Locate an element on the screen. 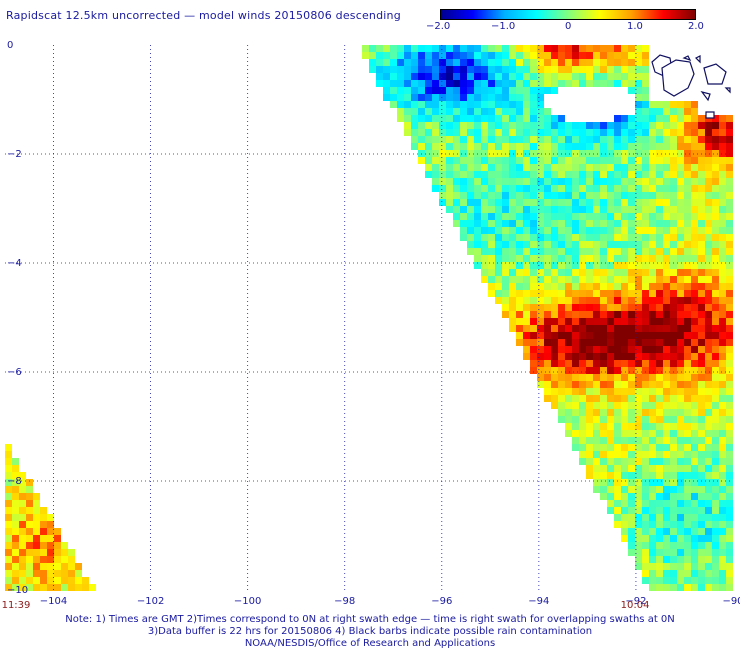 The image size is (740, 650). latitude-tick-label: −6 is located at coordinates (14, 372).